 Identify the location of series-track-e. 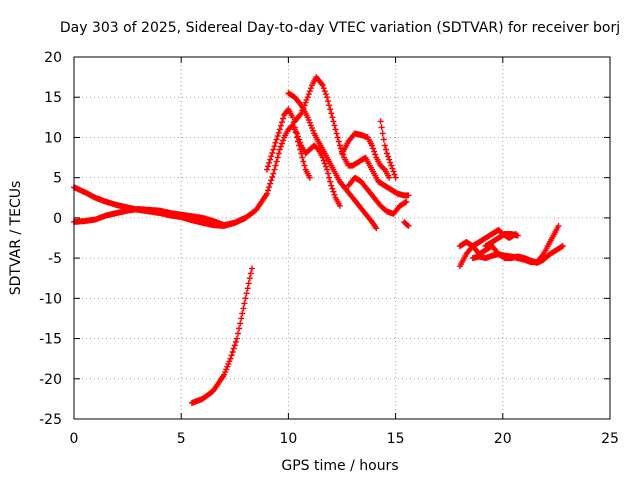
(332, 161).